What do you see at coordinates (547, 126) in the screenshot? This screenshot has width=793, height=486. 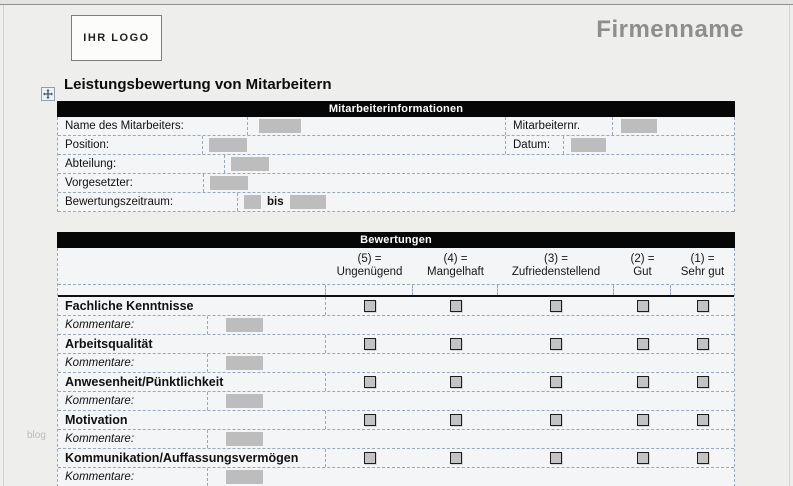 I see `field-label: Mitarbeiternr.` at bounding box center [547, 126].